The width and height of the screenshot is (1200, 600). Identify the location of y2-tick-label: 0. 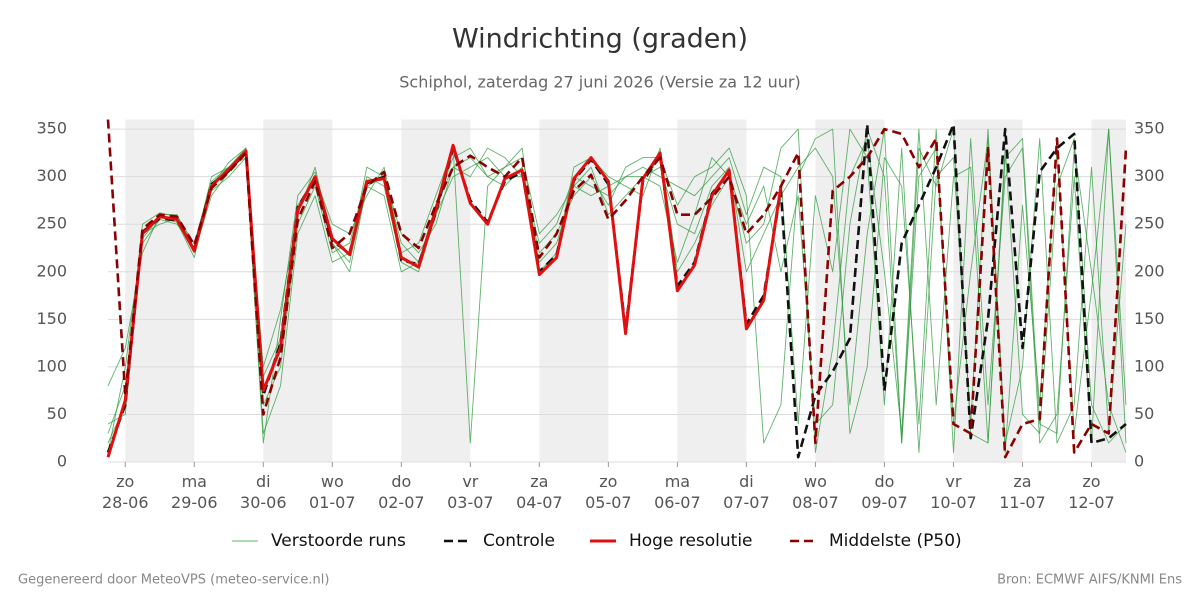
(1139, 461).